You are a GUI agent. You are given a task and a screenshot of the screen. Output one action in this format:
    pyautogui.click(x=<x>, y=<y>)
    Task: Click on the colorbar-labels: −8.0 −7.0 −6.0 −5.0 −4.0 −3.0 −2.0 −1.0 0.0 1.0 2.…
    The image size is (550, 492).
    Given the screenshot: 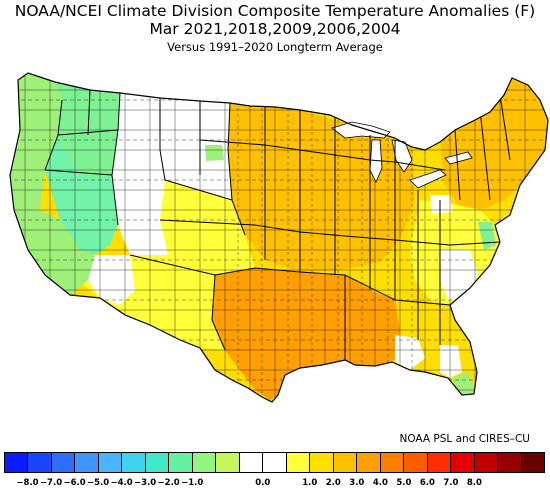 What is the action you would take?
    pyautogui.click(x=275, y=485)
    